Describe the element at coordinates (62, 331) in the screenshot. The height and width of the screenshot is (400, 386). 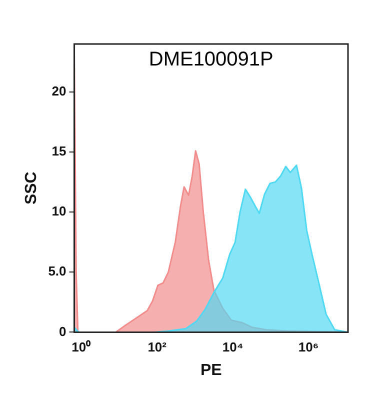
I see `y-tick-label: 0` at that location.